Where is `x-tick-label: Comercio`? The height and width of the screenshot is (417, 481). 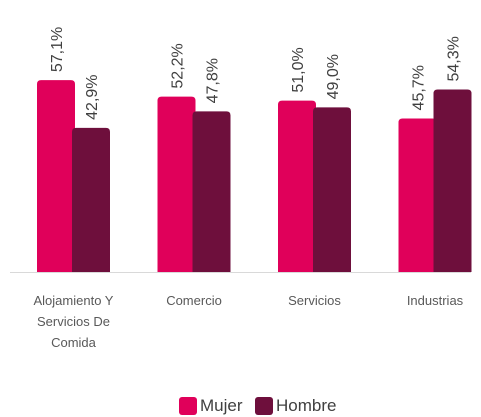
x-tick-label: Comercio is located at coordinates (194, 300).